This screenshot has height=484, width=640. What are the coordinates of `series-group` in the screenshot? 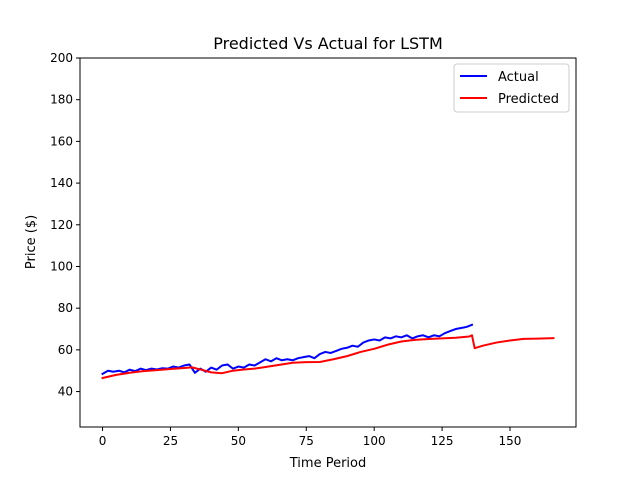 It's located at (328, 351).